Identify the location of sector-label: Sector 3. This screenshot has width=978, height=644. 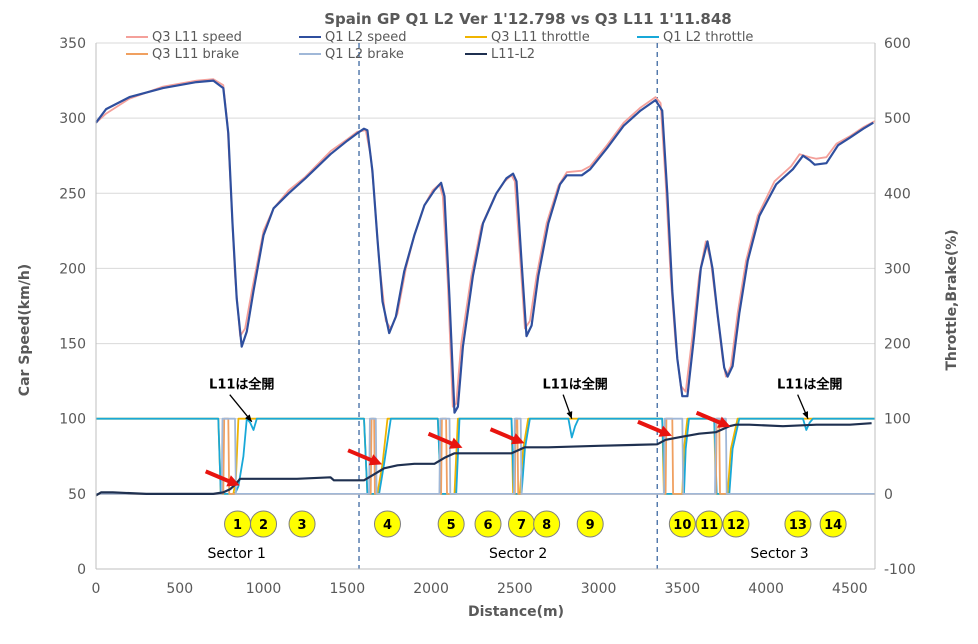
(779, 554).